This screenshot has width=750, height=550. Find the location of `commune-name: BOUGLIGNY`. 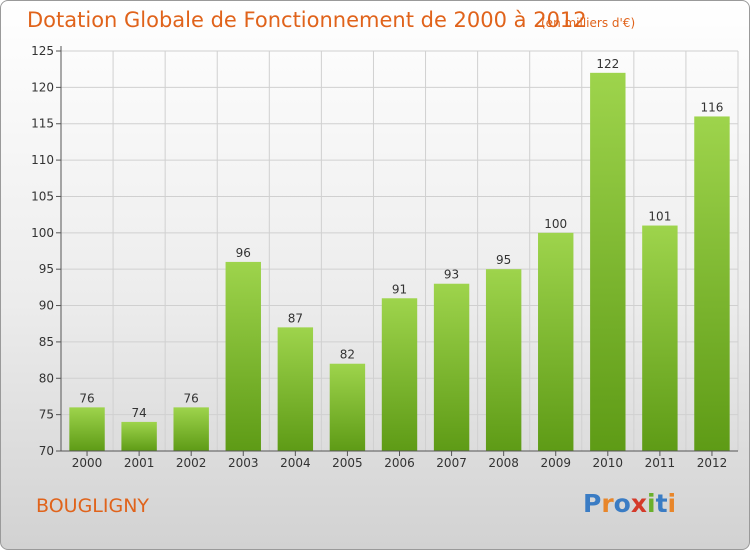

commune-name: BOUGLIGNY is located at coordinates (93, 506).